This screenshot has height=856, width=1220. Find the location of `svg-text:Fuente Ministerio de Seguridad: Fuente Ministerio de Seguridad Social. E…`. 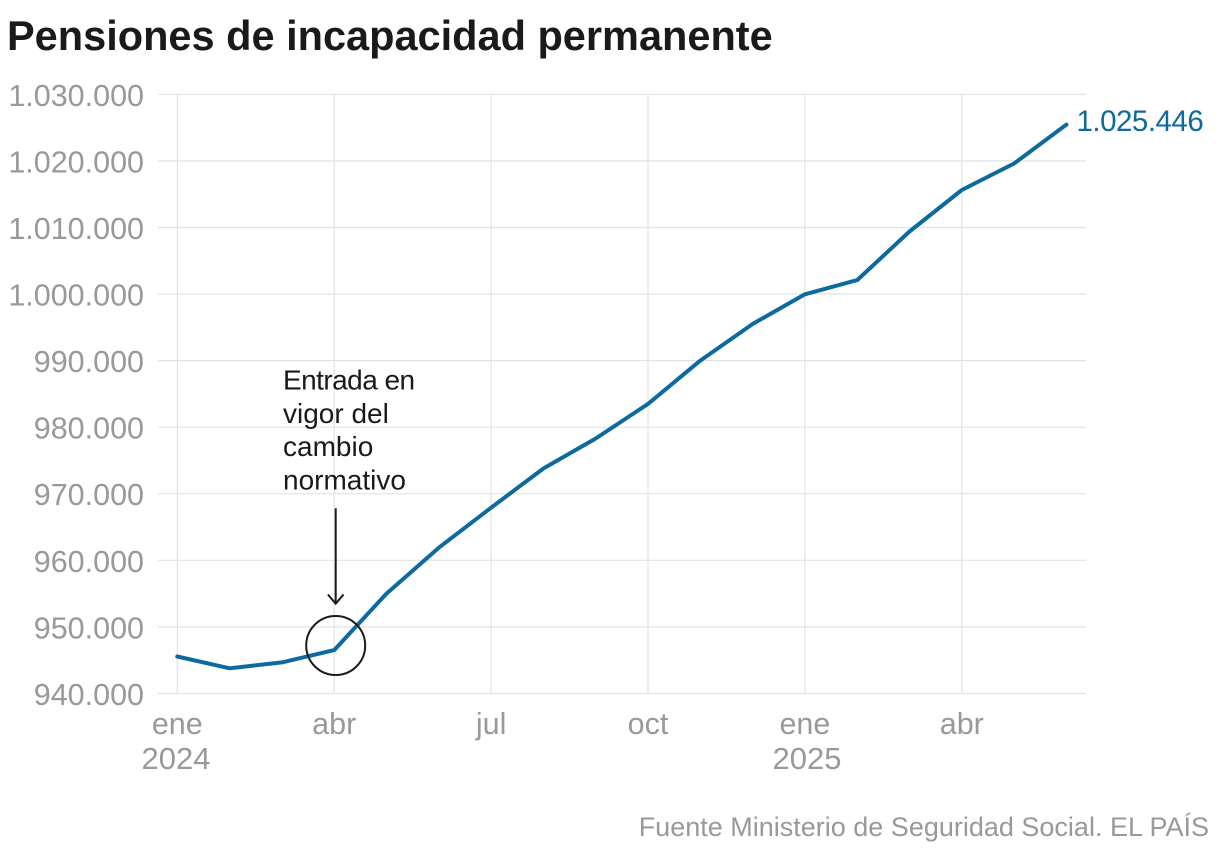

svg-text:Fuente Ministerio de Seguridad: Fuente Ministerio de Seguridad Social. E… is located at coordinates (924, 827).